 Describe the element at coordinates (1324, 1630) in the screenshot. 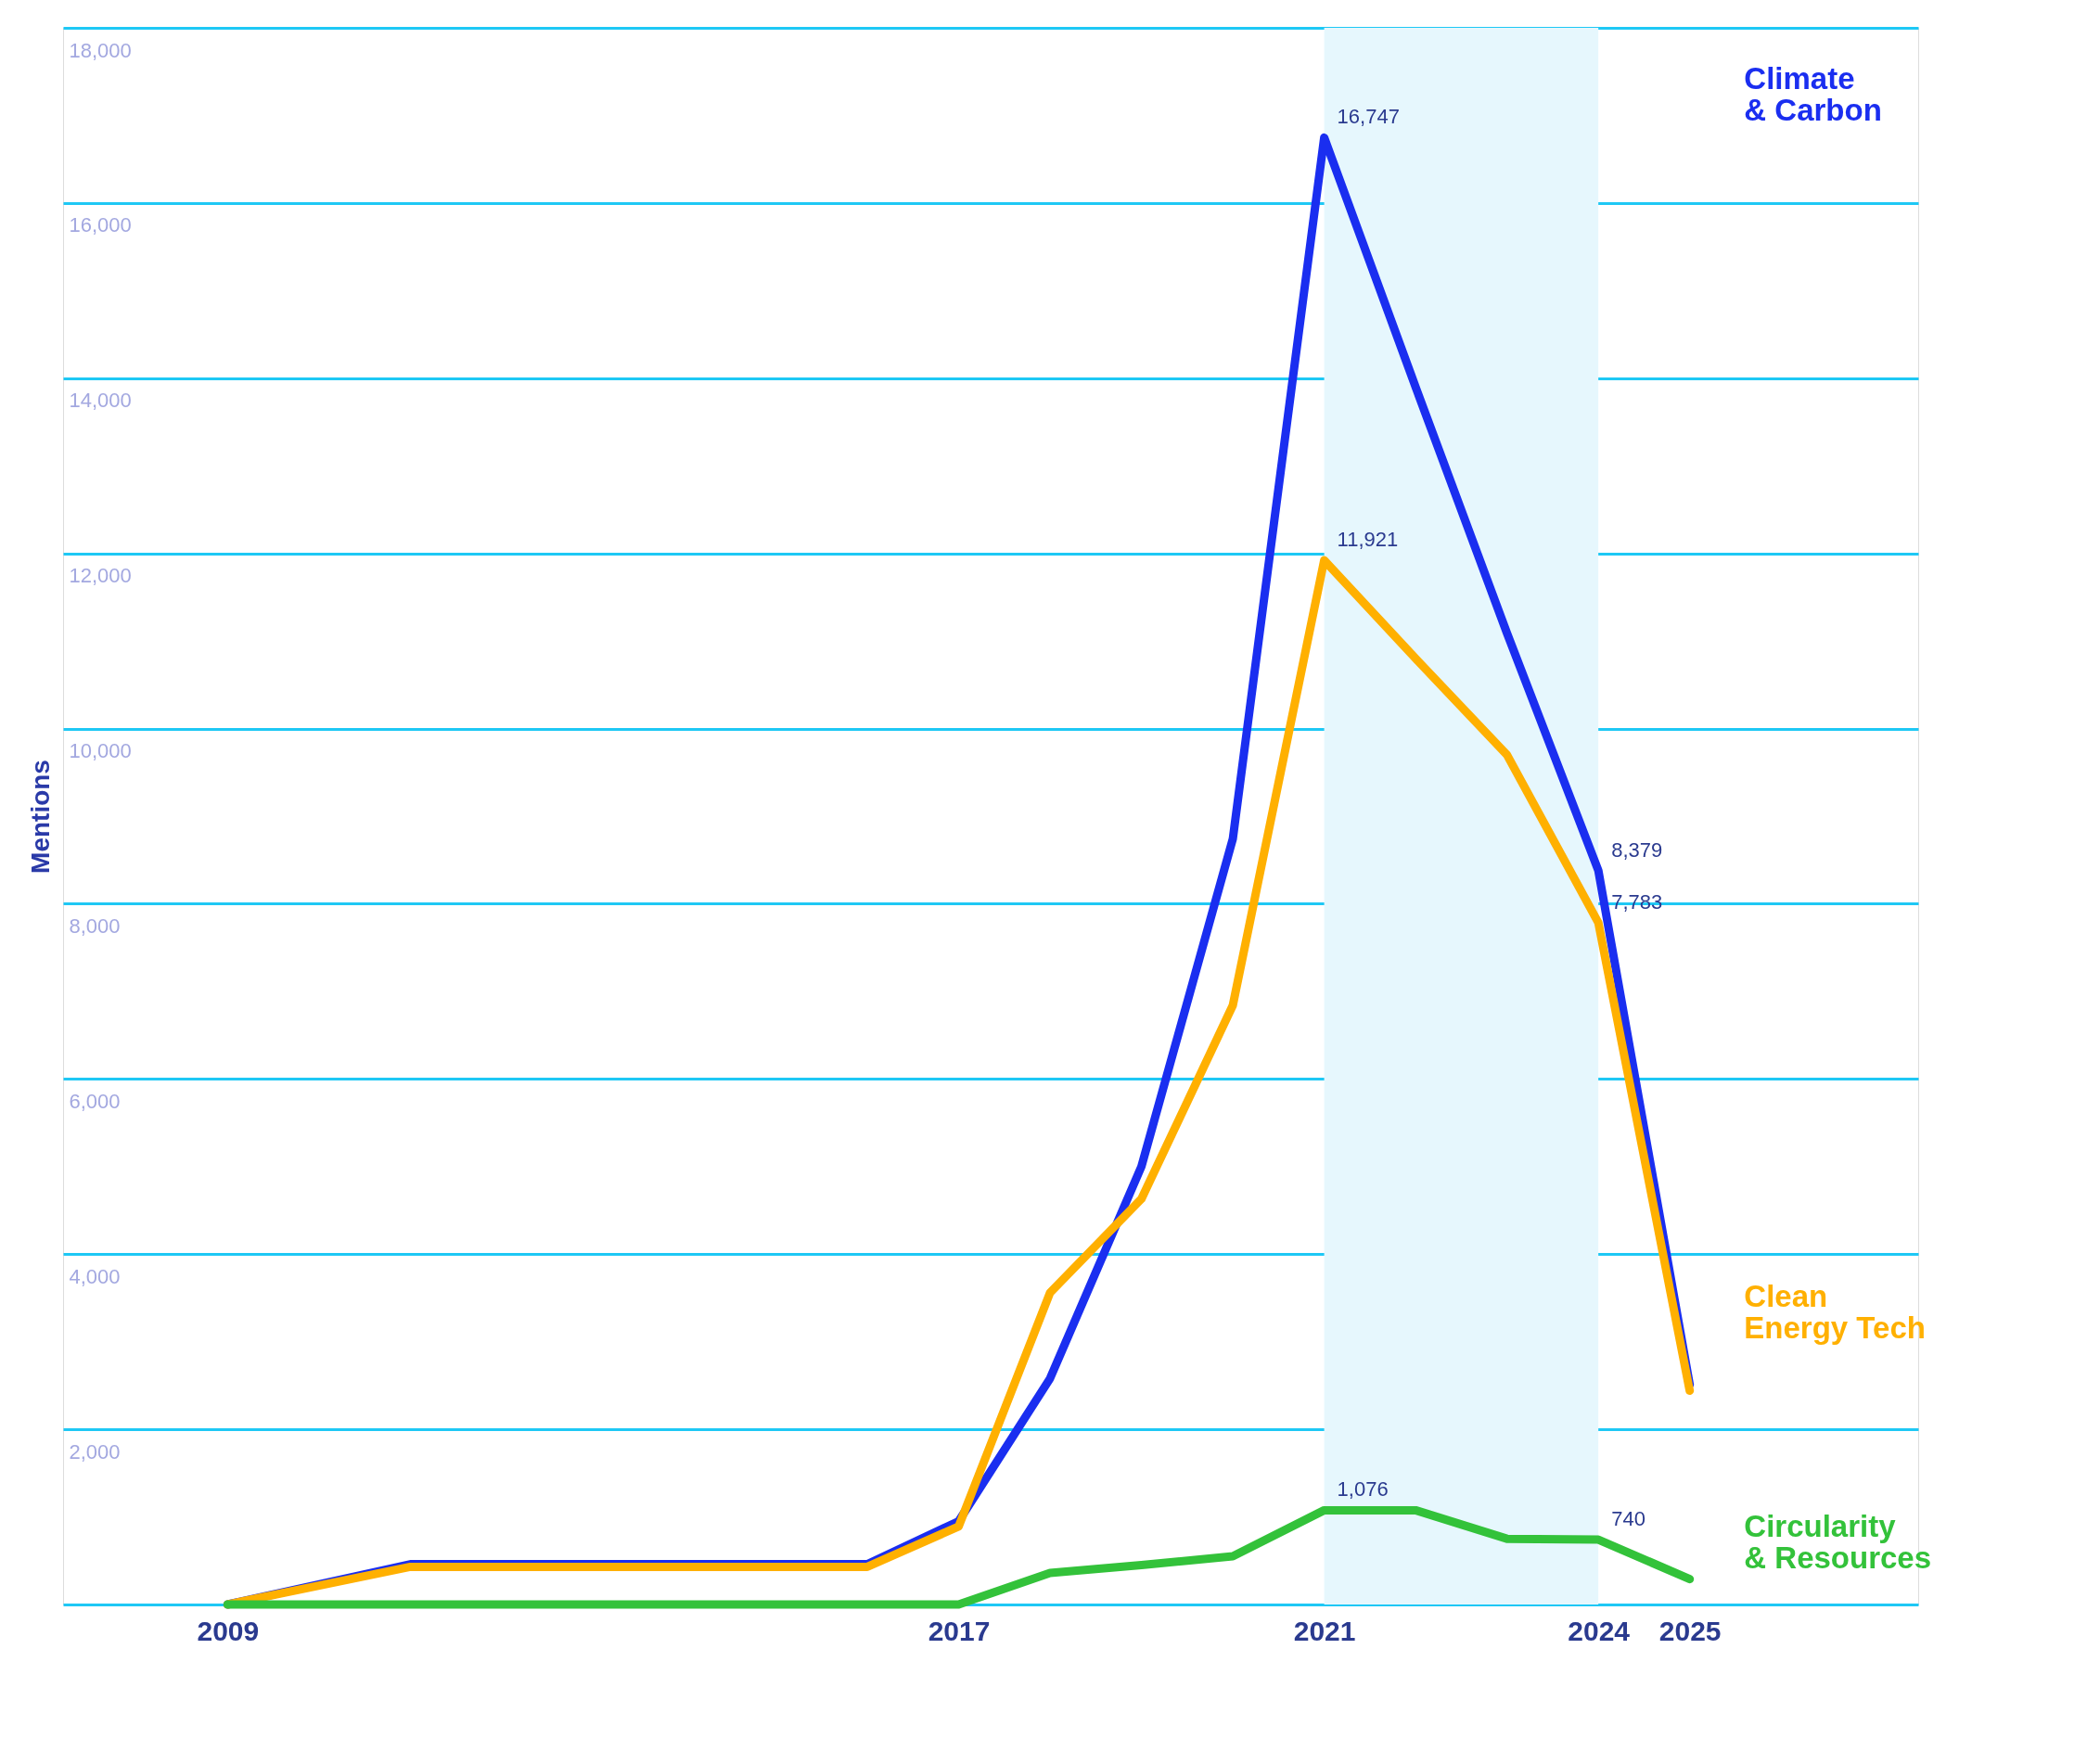

I see `x-tick-label: 2021` at that location.